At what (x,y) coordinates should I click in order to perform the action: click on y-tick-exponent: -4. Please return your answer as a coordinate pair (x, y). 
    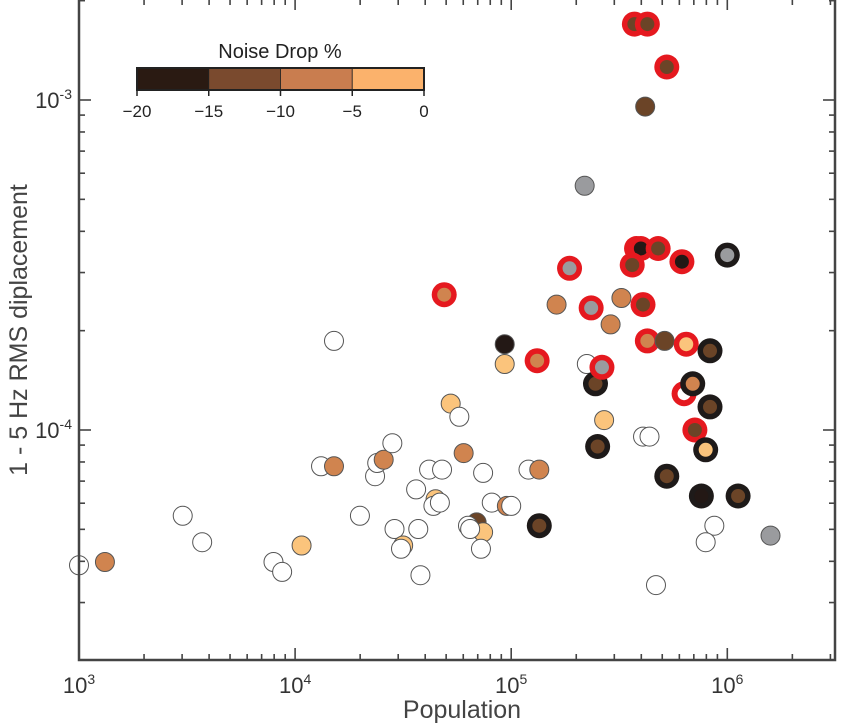
    Looking at the image, I should click on (66, 424).